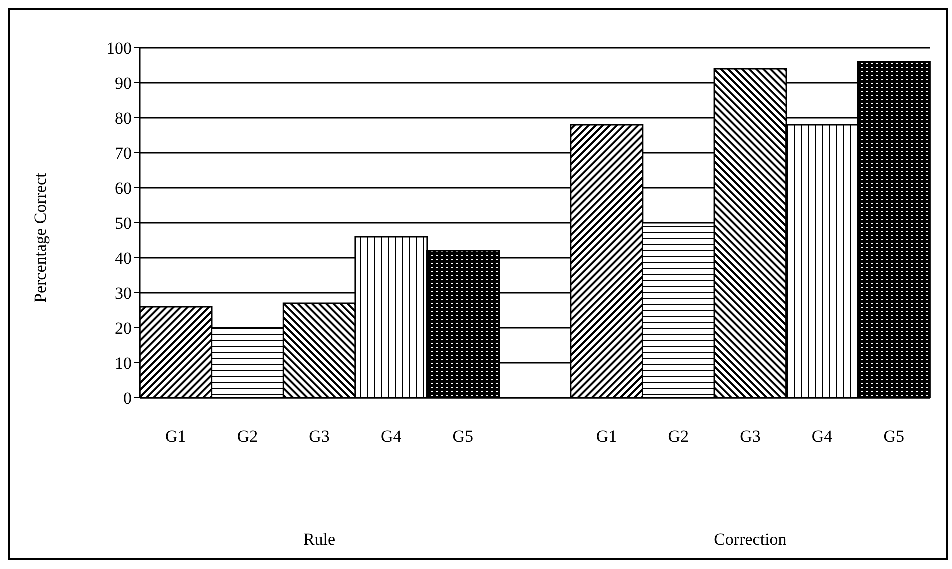 Image resolution: width=952 pixels, height=569 pixels. I want to click on y-tick-label: 100, so click(119, 48).